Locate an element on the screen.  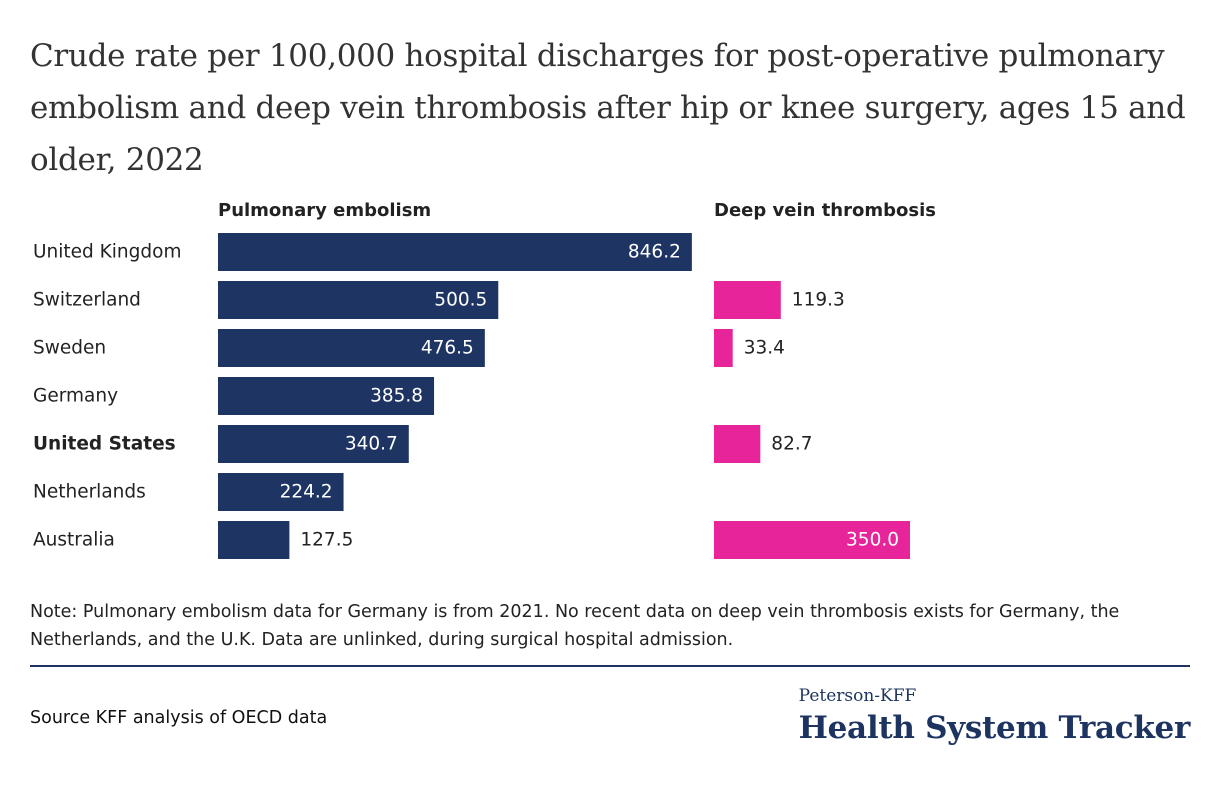
footer-divider is located at coordinates (610, 666).